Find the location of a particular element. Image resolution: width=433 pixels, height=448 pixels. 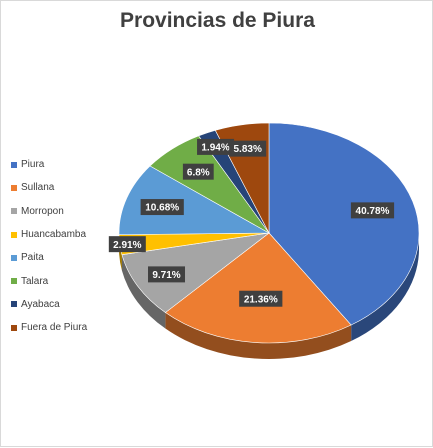

data-label-ayabaca: 1.94% is located at coordinates (215, 147).